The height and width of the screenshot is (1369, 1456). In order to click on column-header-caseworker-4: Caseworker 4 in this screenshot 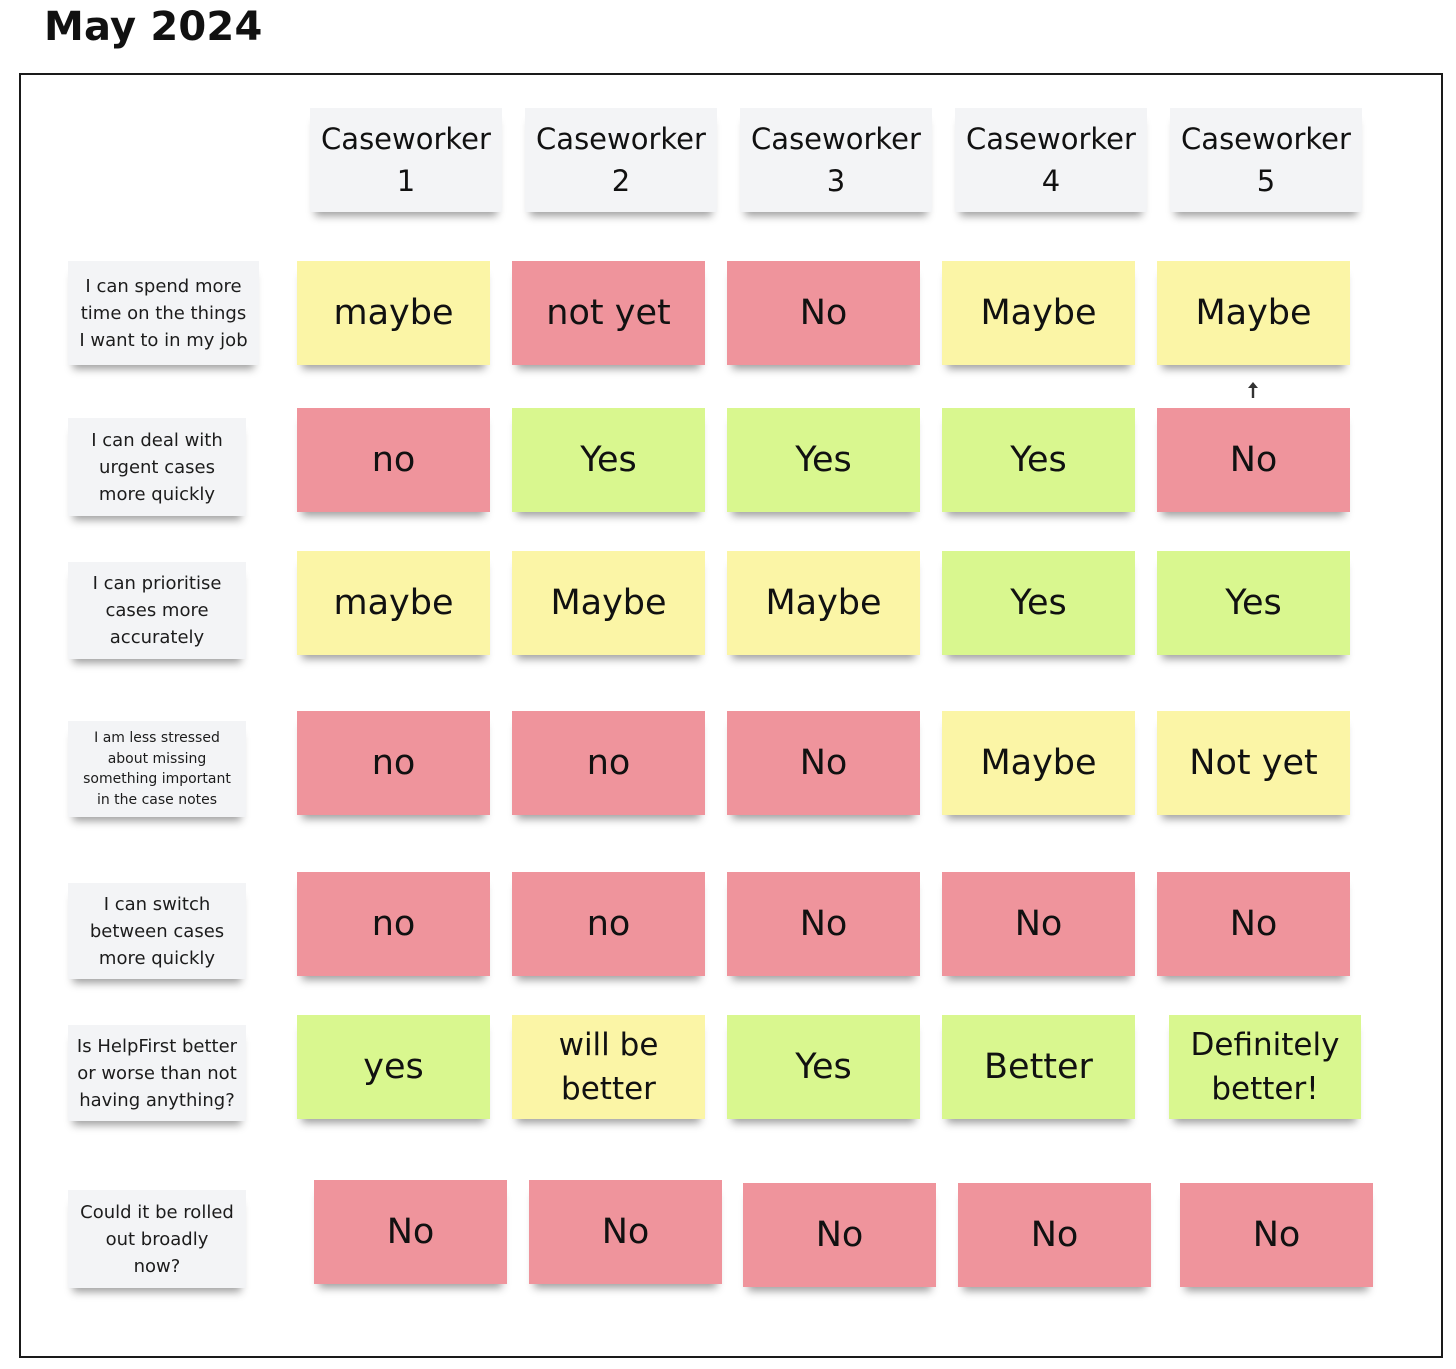, I will do `click(1051, 160)`.